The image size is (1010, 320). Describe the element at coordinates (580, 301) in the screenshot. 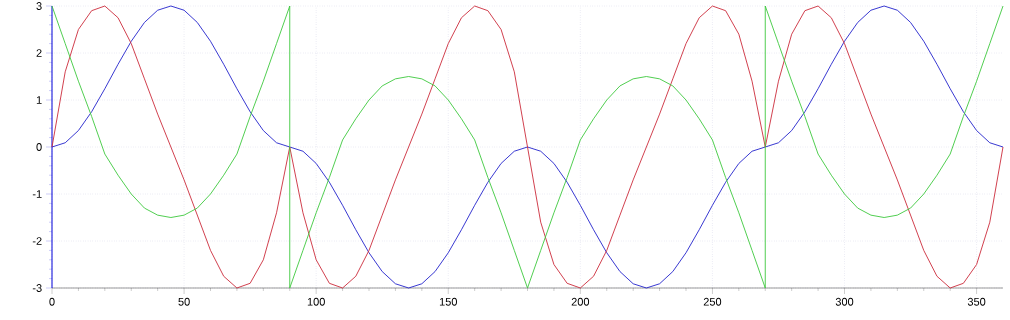

I see `x-tick-label: 200` at that location.